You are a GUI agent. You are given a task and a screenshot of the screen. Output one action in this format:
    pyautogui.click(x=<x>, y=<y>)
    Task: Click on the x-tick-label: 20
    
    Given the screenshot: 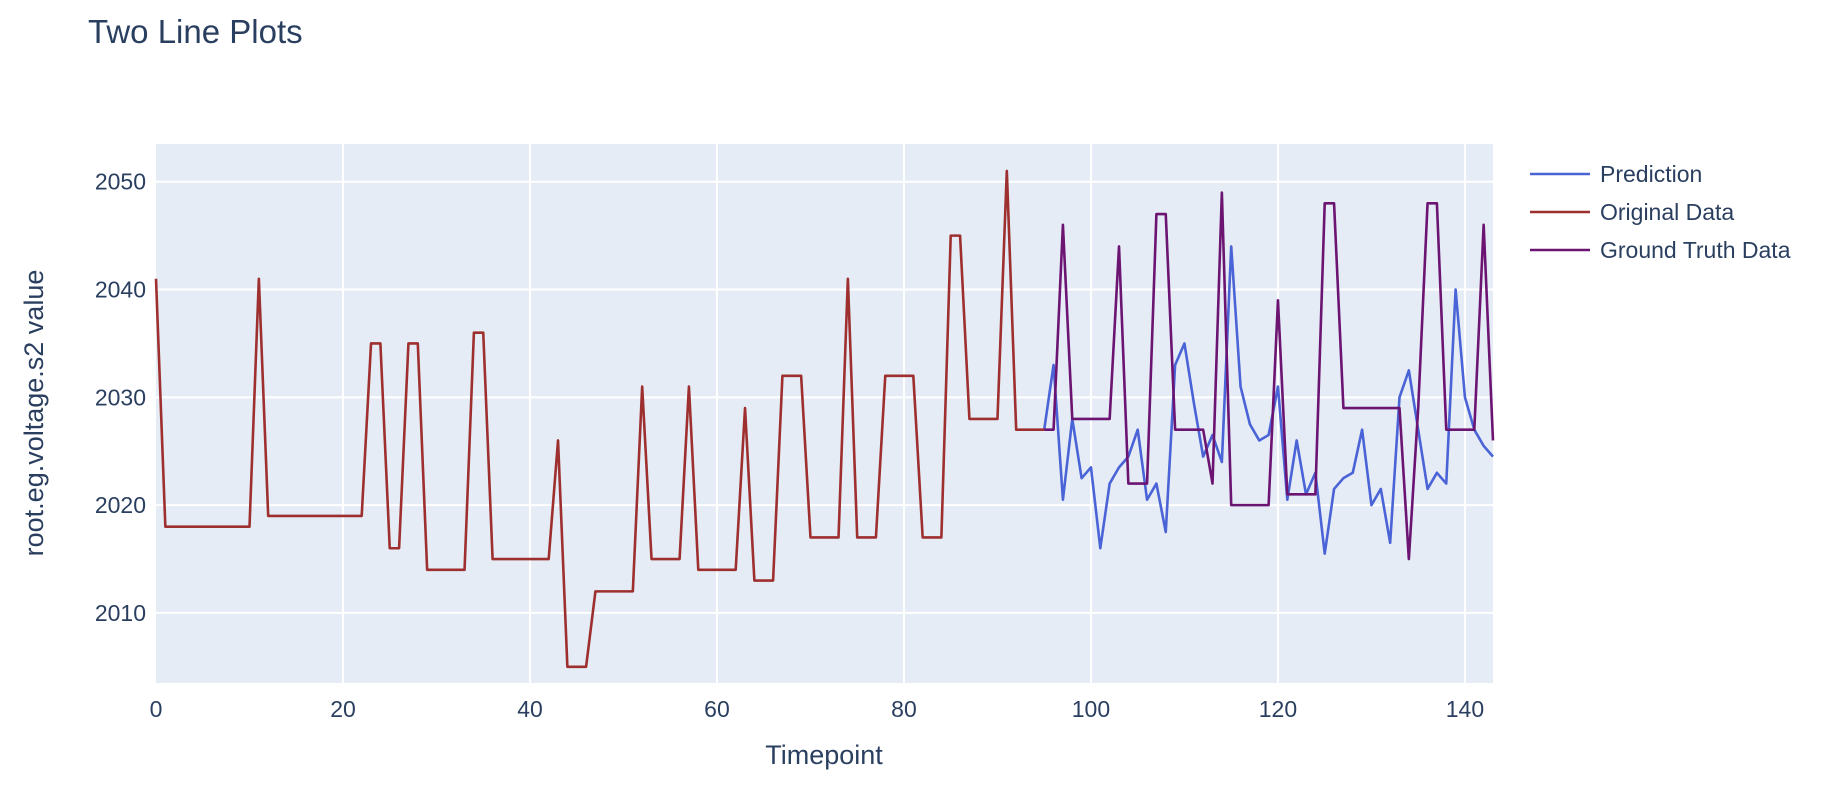 What is the action you would take?
    pyautogui.click(x=343, y=709)
    